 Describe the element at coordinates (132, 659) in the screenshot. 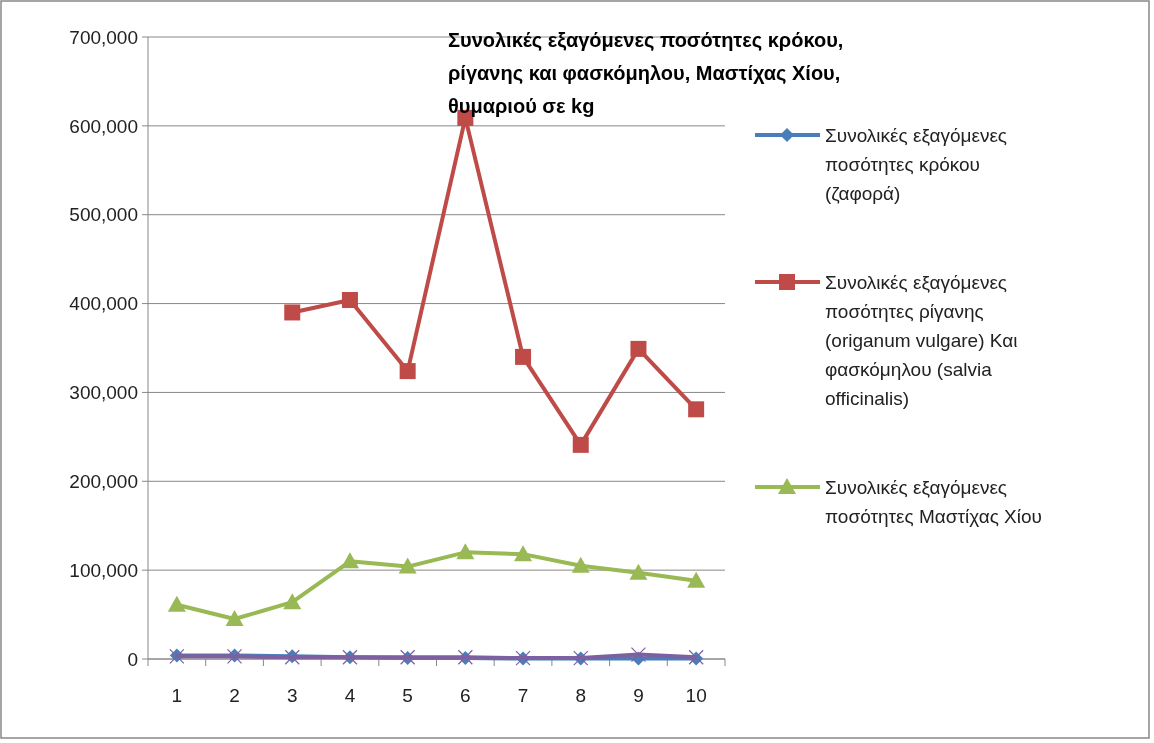

I see `y-tick-label: 0` at that location.